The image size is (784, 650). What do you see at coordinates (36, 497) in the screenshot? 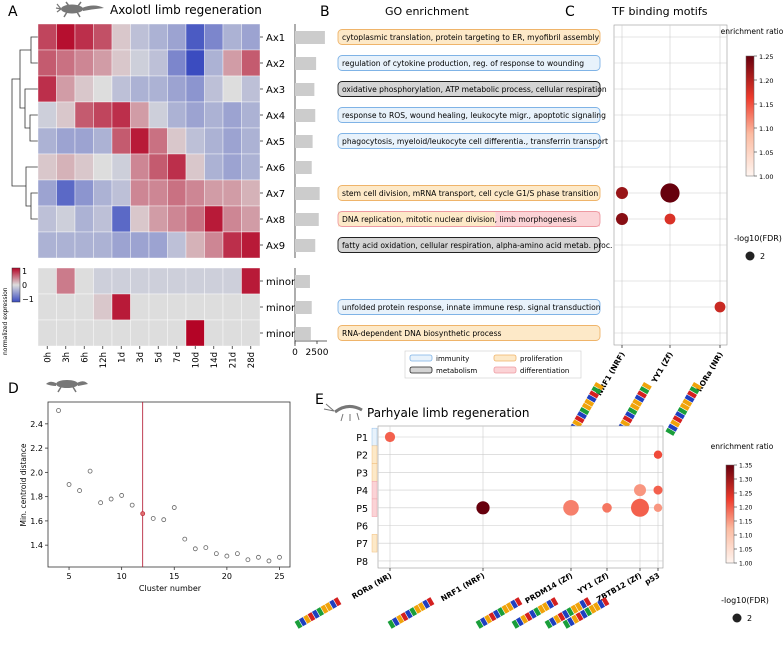
I see `y-tick-label: 1.8` at bounding box center [36, 497].